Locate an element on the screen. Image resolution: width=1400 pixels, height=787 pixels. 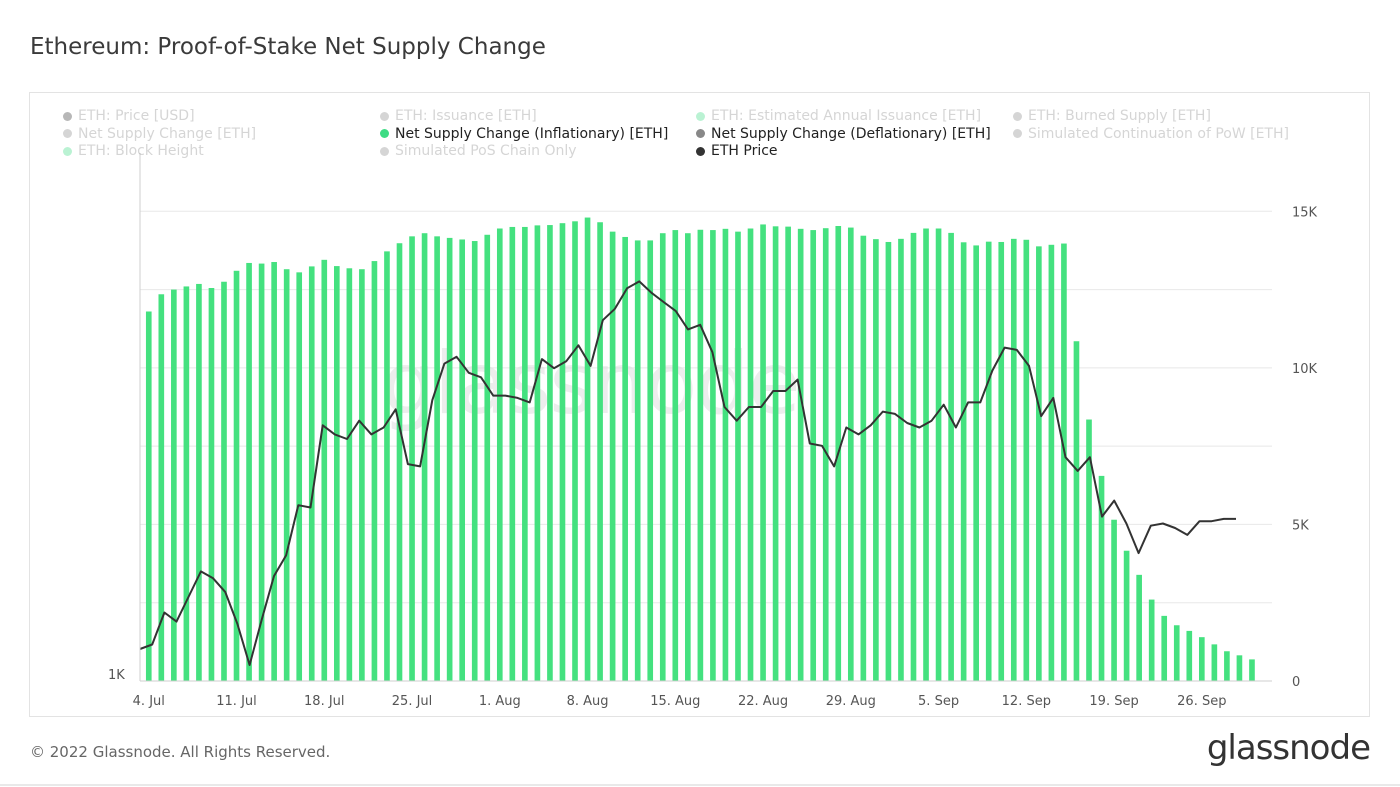
legend-item: Net Supply Change (Inflationary) [ETH] is located at coordinates (524, 134).